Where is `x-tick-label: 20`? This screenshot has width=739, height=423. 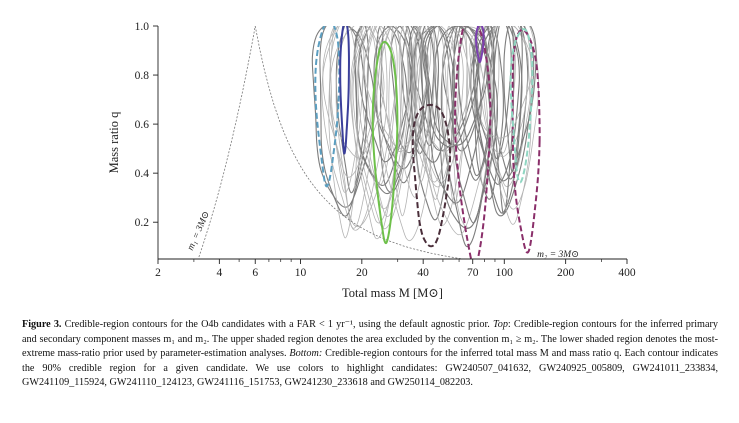
x-tick-label: 20 is located at coordinates (362, 273).